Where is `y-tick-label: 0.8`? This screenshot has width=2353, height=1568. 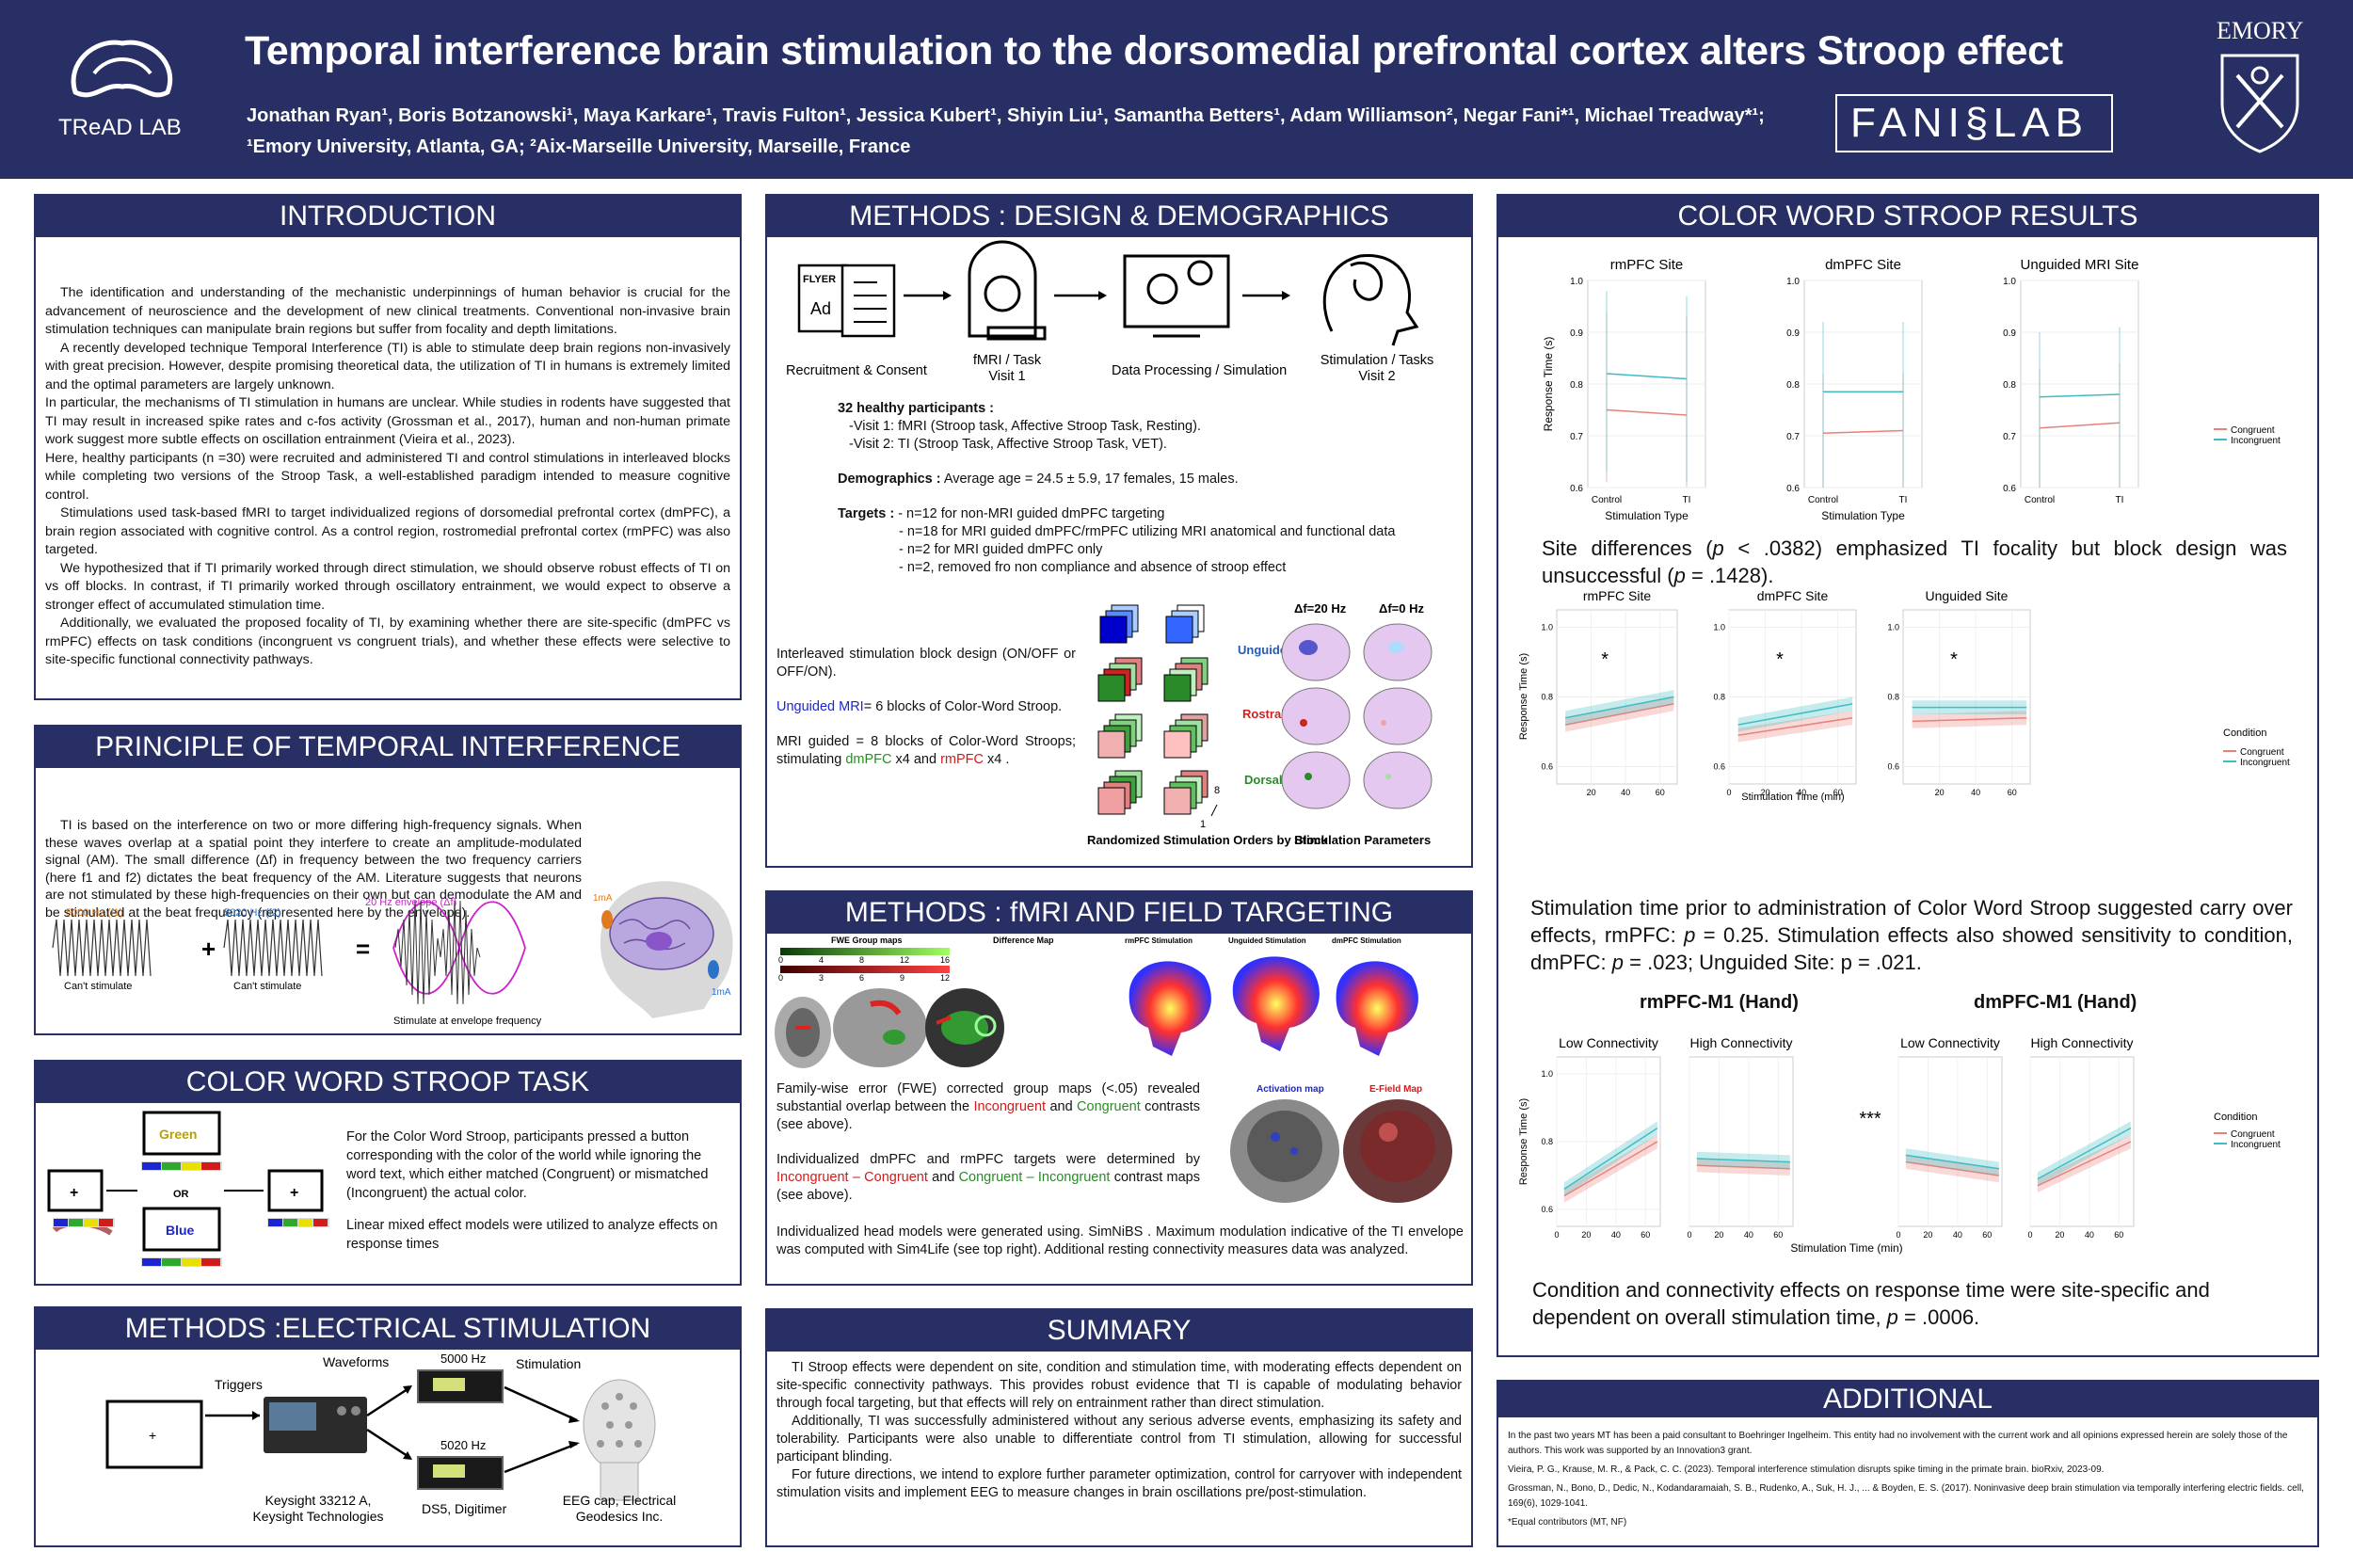
y-tick-label: 0.8 is located at coordinates (1547, 697).